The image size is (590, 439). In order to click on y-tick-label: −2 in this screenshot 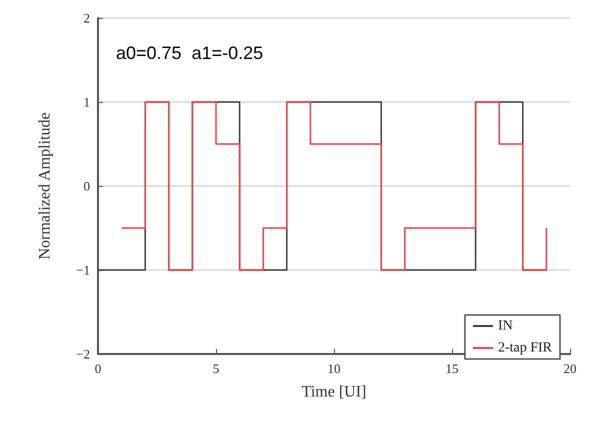, I will do `click(83, 354)`.